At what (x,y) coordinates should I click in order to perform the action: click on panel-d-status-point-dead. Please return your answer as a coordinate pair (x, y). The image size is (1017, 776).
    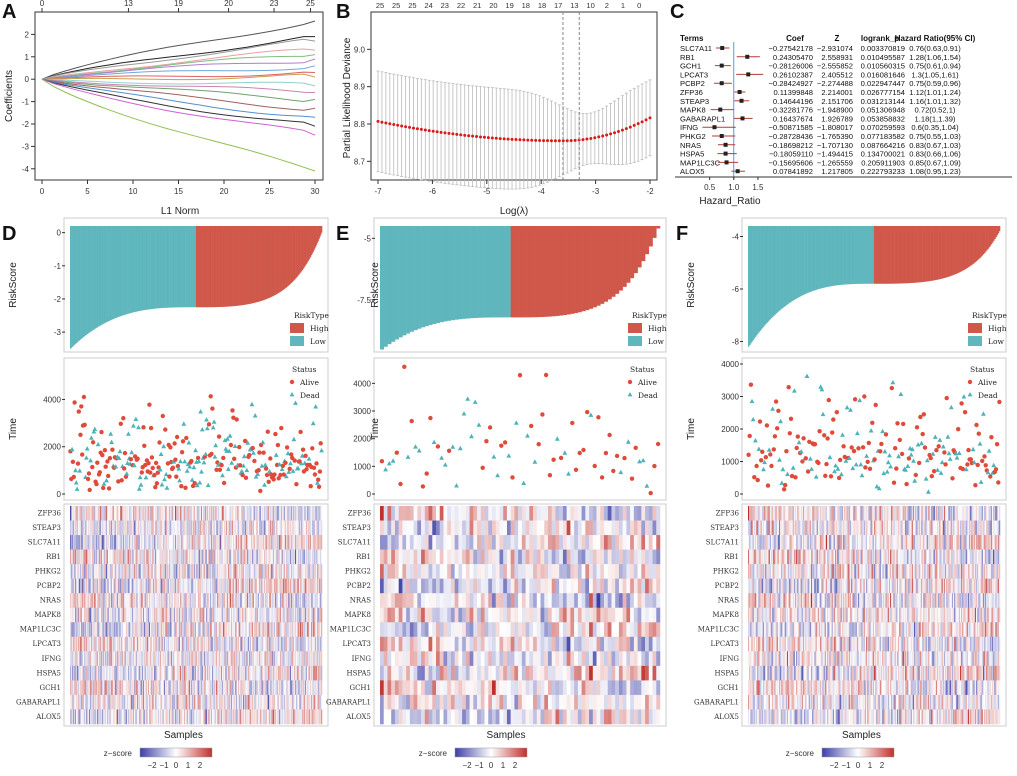
    Looking at the image, I should click on (248, 442).